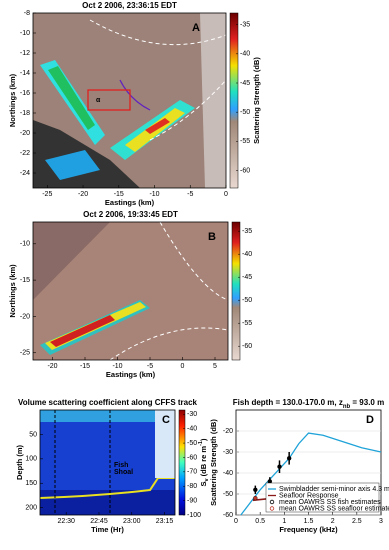 Image resolution: width=389 pixels, height=550 pixels. What do you see at coordinates (31, 459) in the screenshot?
I see `y-tick-label: 100` at bounding box center [31, 459].